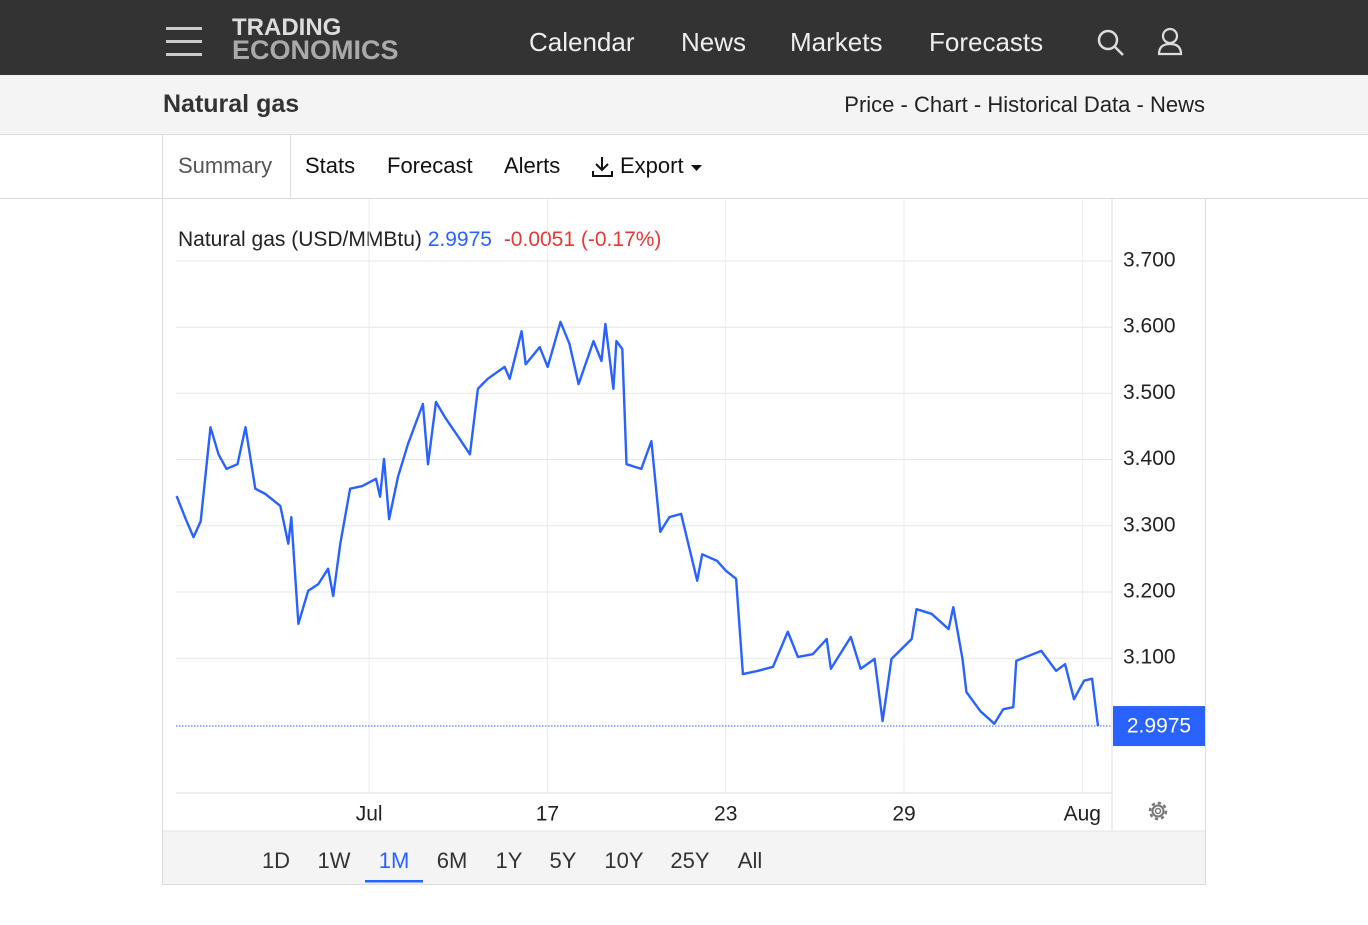 This screenshot has height=925, width=1368. What do you see at coordinates (1149, 657) in the screenshot?
I see `y-tick-label: 3.100` at bounding box center [1149, 657].